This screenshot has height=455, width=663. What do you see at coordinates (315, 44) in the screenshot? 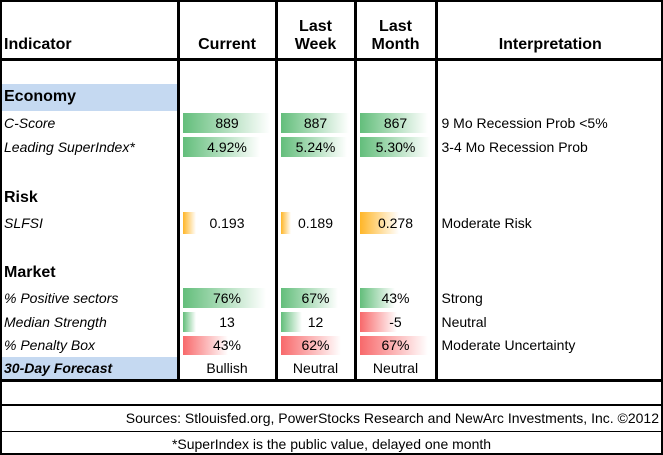
I see `text: Week` at bounding box center [315, 44].